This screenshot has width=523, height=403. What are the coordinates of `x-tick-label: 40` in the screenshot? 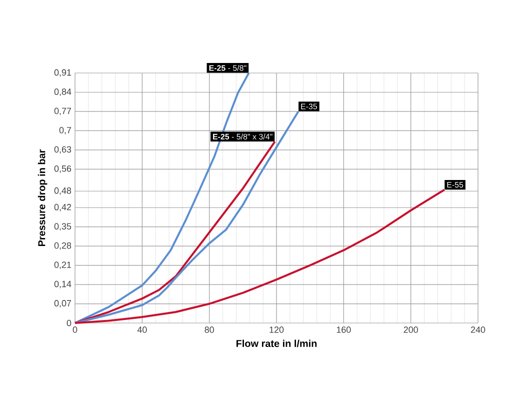 It's located at (142, 329).